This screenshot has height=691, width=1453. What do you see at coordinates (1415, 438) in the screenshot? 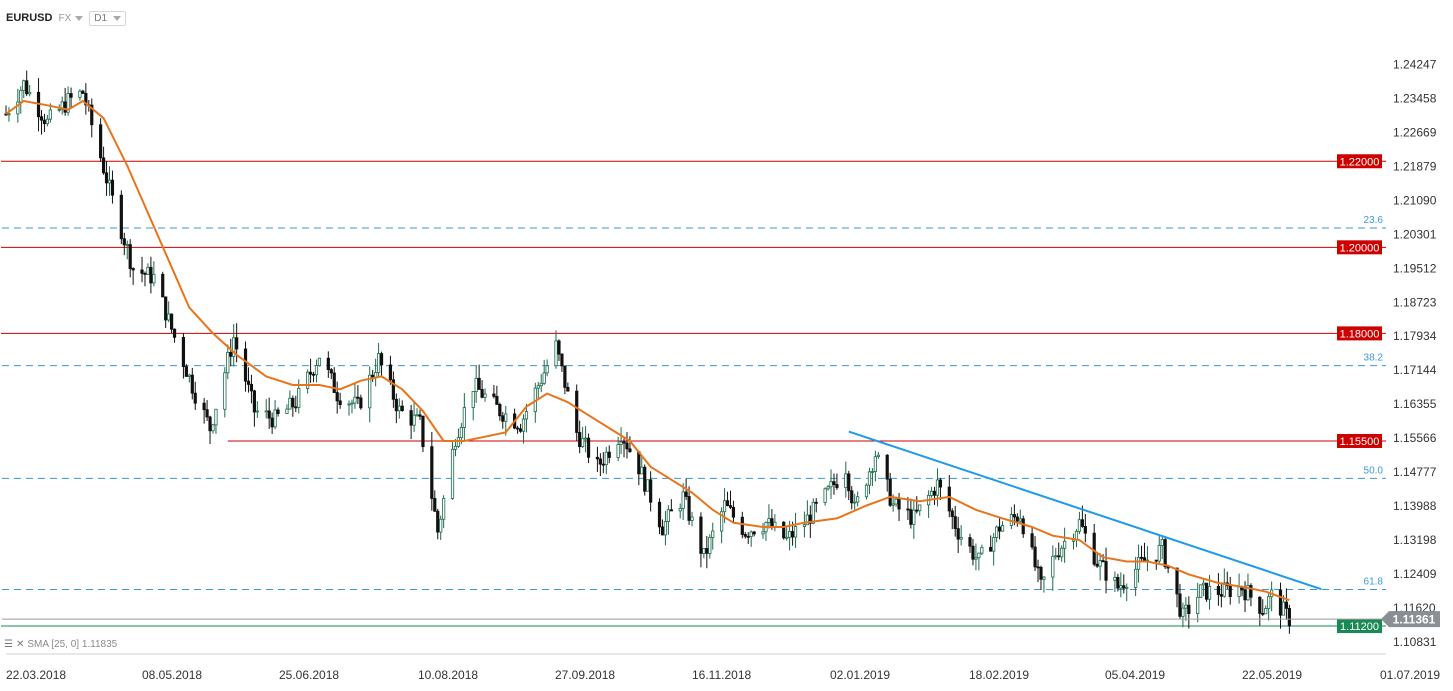
I see `y-tick-label: 1.15566` at bounding box center [1415, 438].